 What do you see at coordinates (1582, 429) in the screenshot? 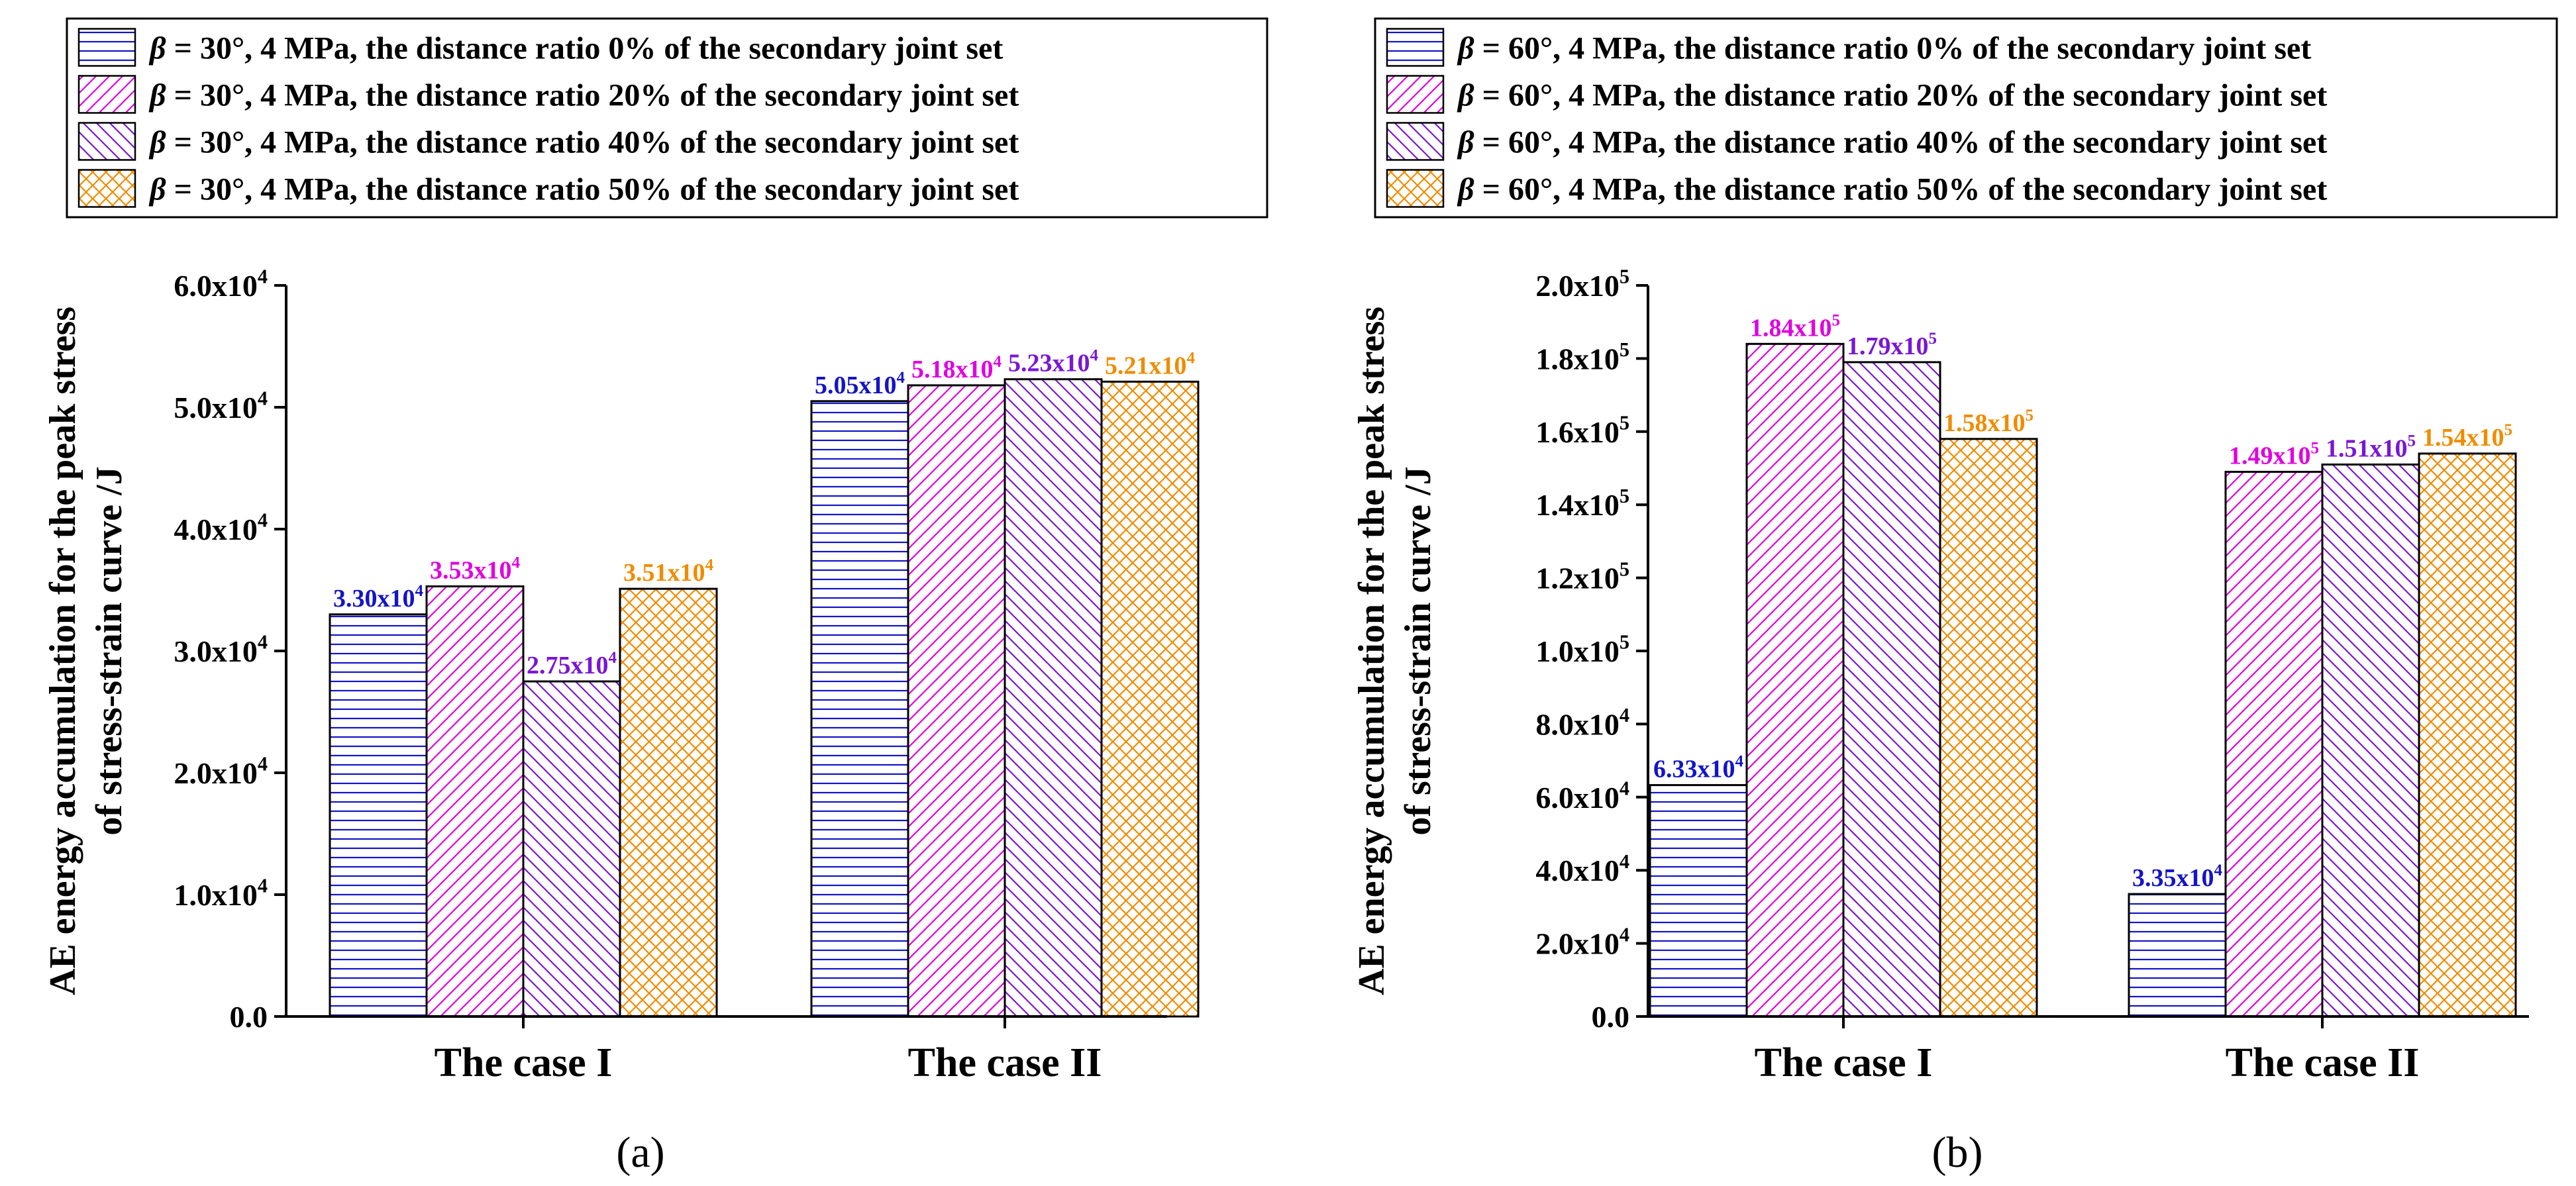
I see `y-tick-label: 1.6x10⁵` at bounding box center [1582, 429].